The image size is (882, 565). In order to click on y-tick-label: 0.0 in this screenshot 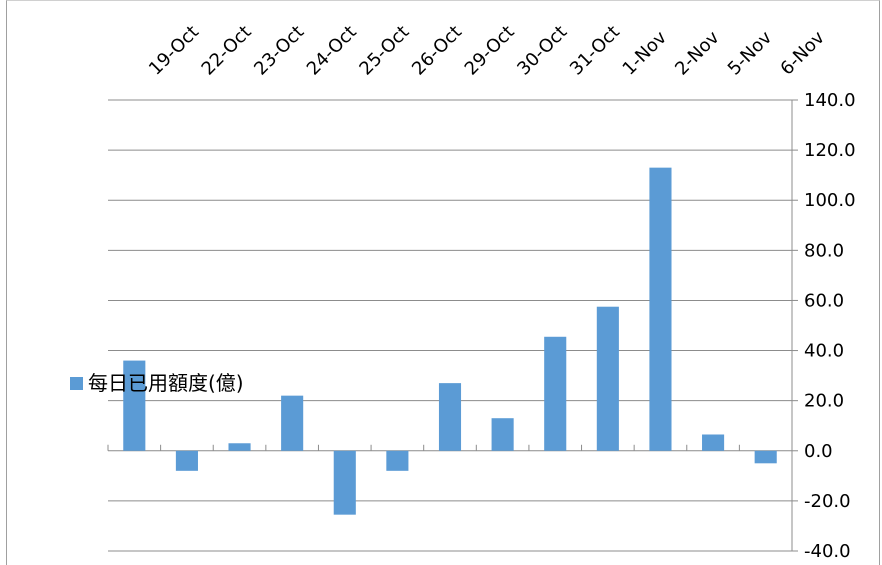, I will do `click(818, 451)`.